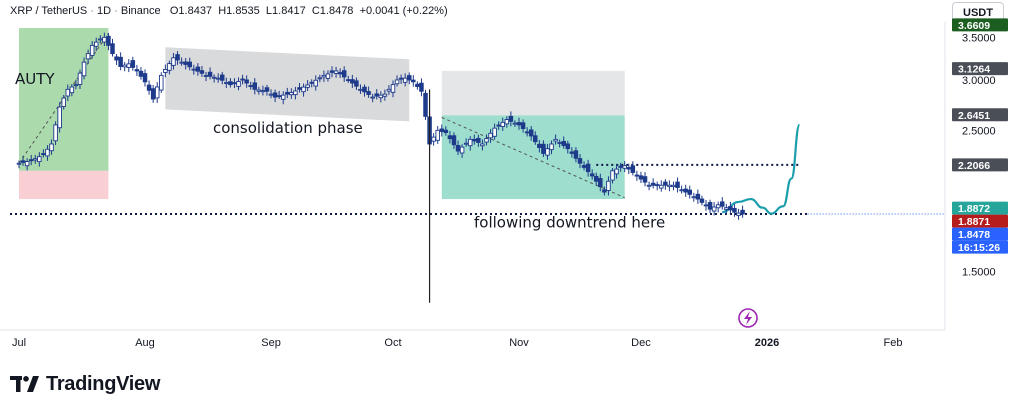 The width and height of the screenshot is (1024, 412). Describe the element at coordinates (980, 247) in the screenshot. I see `price-tag: 16:15:26` at that location.